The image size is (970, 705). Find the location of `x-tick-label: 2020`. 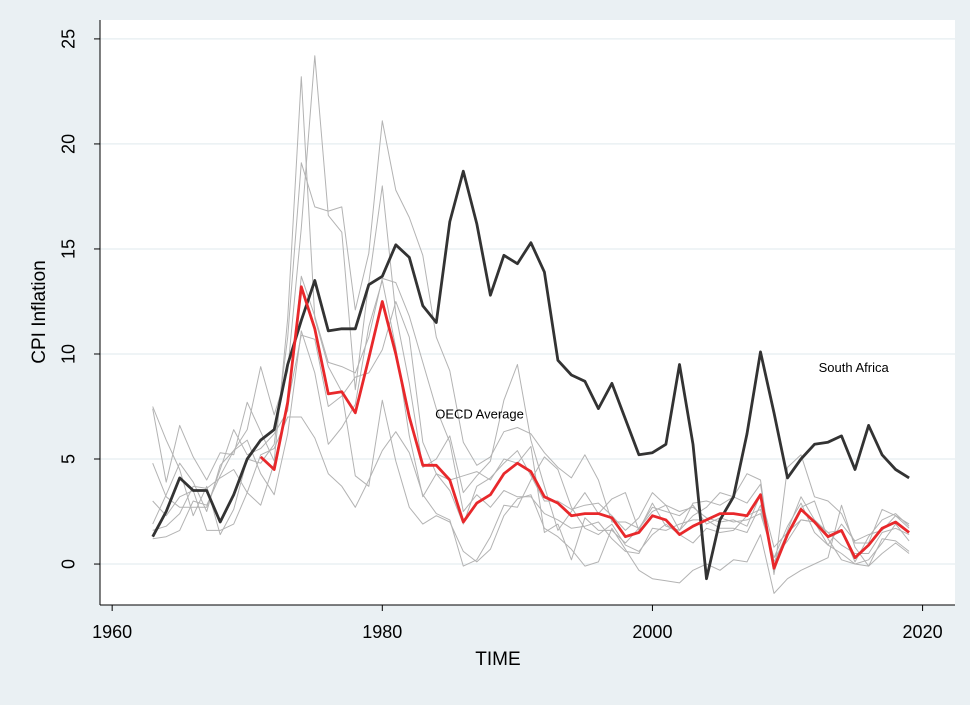

x-tick-label: 2020 is located at coordinates (923, 632).